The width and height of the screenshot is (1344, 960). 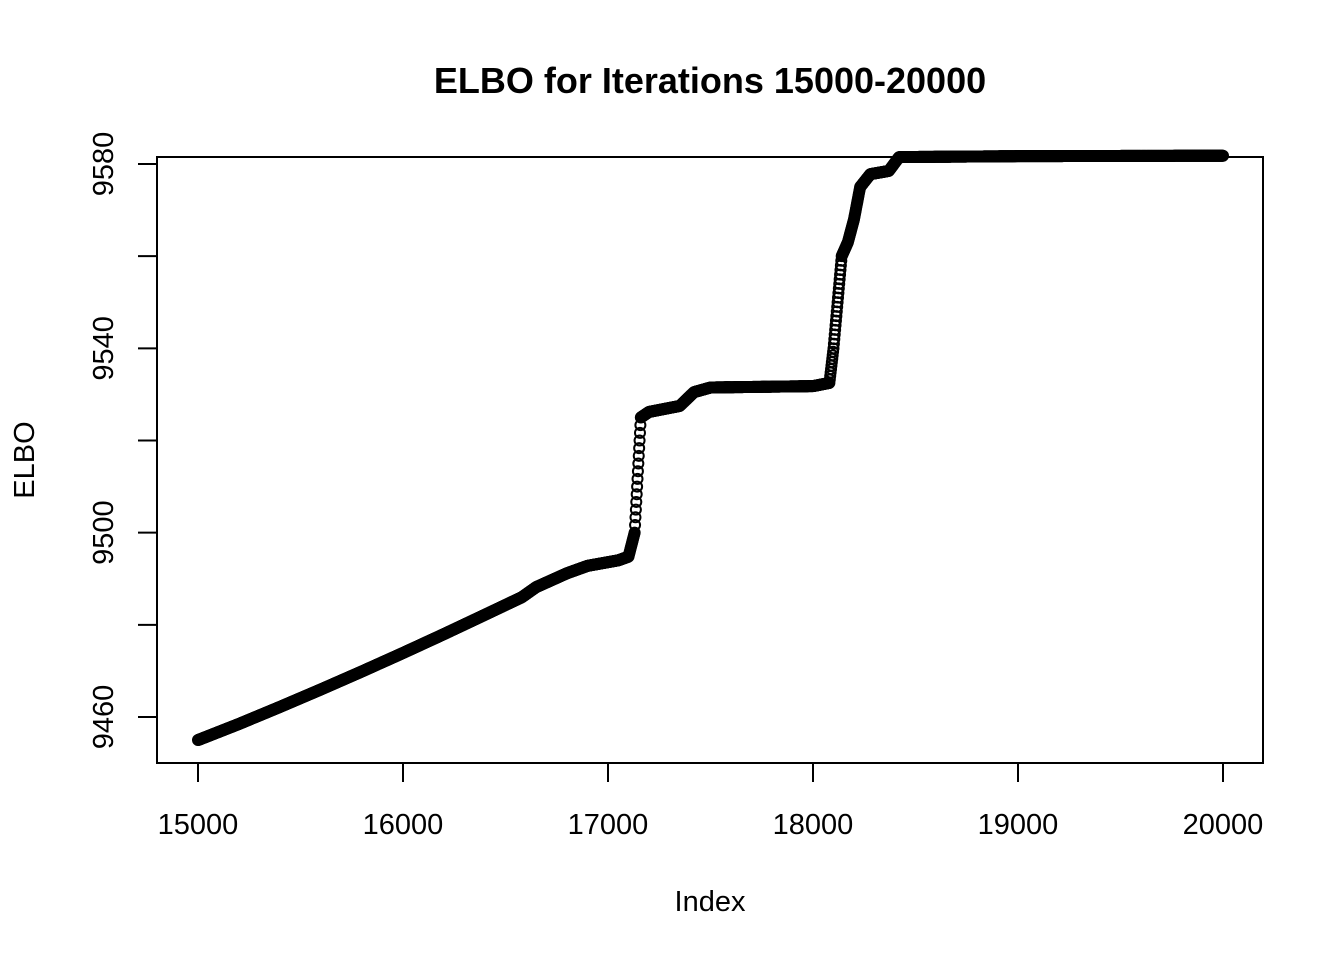 I want to click on y-tick-label: 9540, so click(x=104, y=348).